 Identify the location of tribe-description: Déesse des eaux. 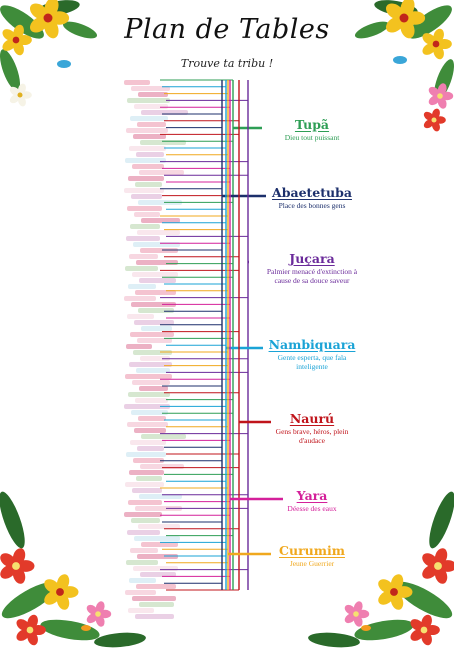
(312, 508).